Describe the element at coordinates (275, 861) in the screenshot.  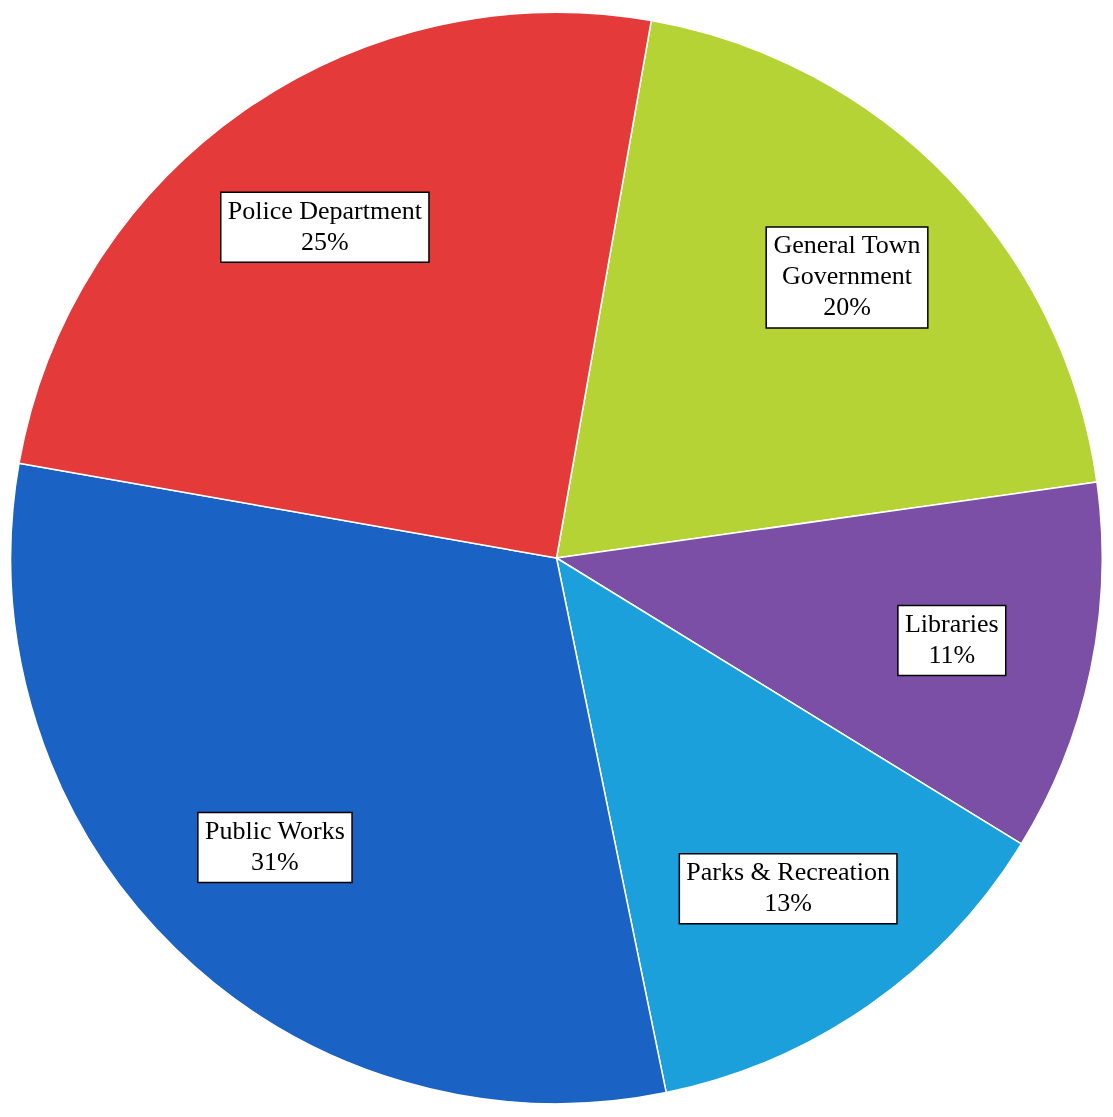
I see `data-label: 31%` at that location.